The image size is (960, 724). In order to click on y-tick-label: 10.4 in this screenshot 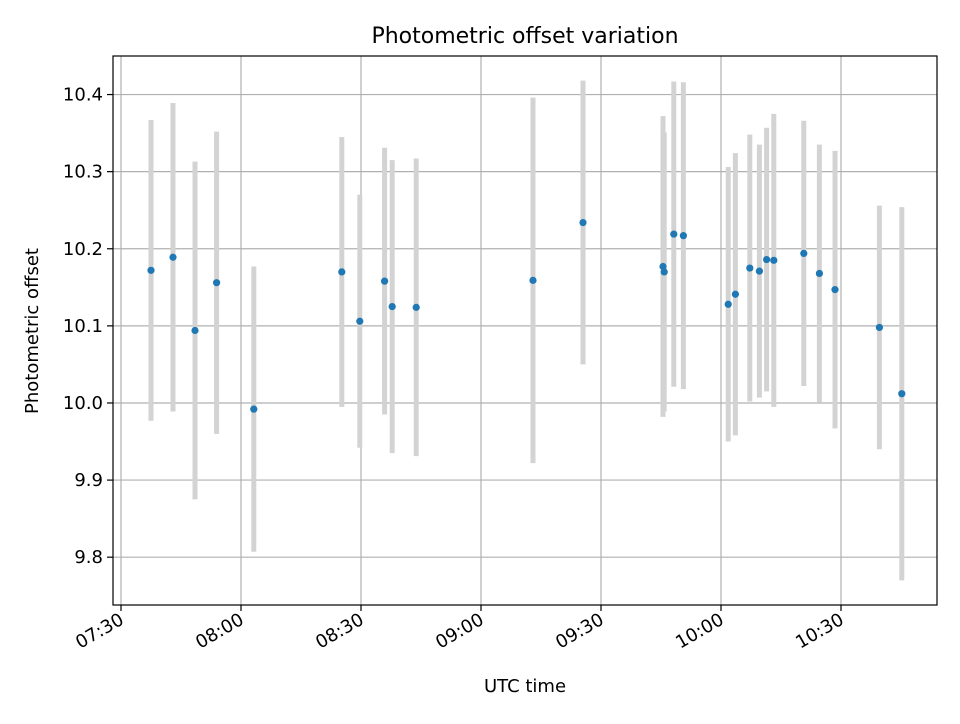, I will do `click(83, 95)`.